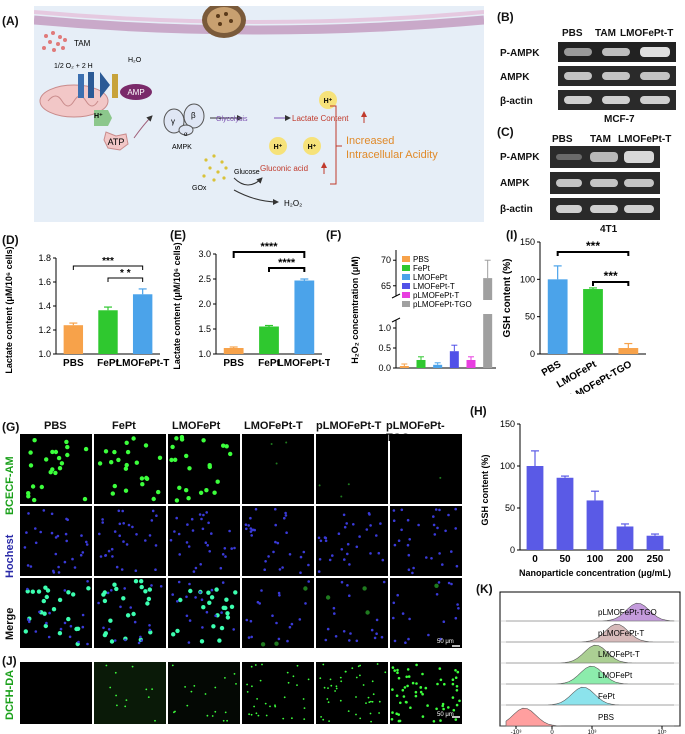 The width and height of the screenshot is (685, 734). I want to click on micro-image-r2-c1, so click(130, 613).